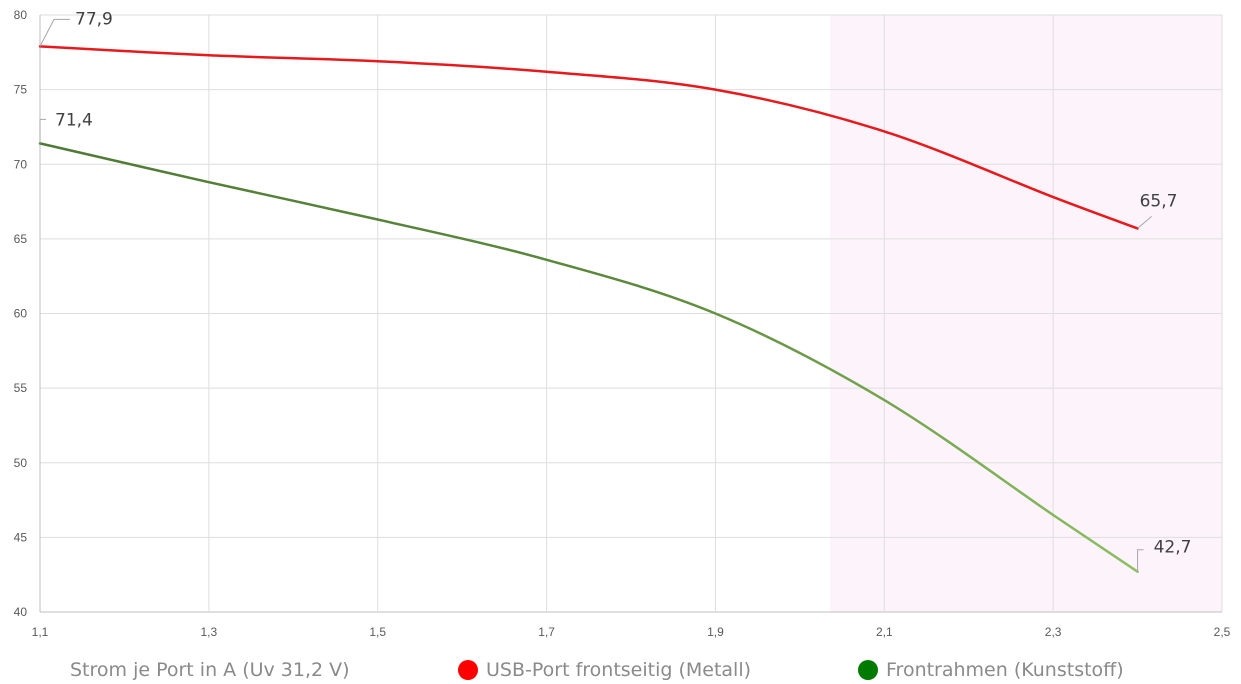 The width and height of the screenshot is (1241, 684). I want to click on x-tick-label: 1,7, so click(546, 632).